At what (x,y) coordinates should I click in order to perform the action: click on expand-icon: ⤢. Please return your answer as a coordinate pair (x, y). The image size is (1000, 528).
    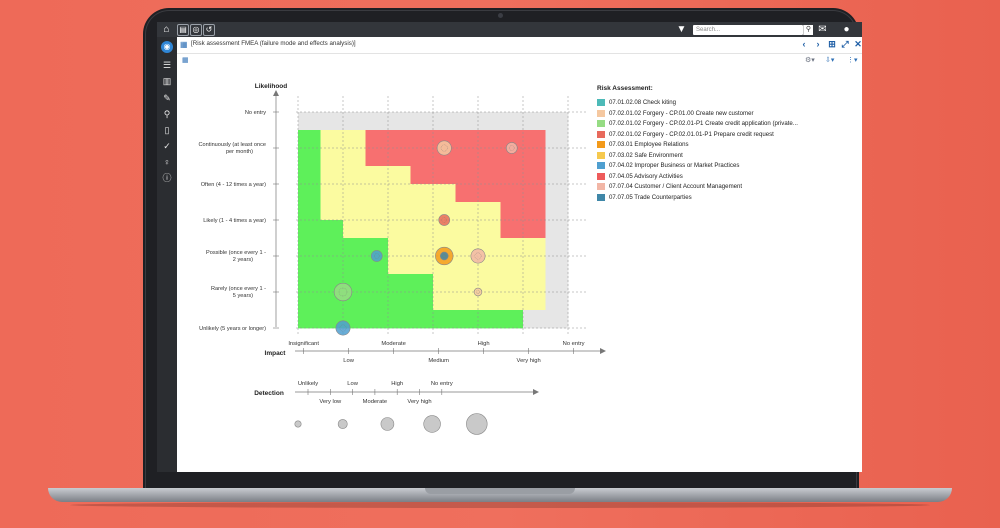
    Looking at the image, I should click on (845, 44).